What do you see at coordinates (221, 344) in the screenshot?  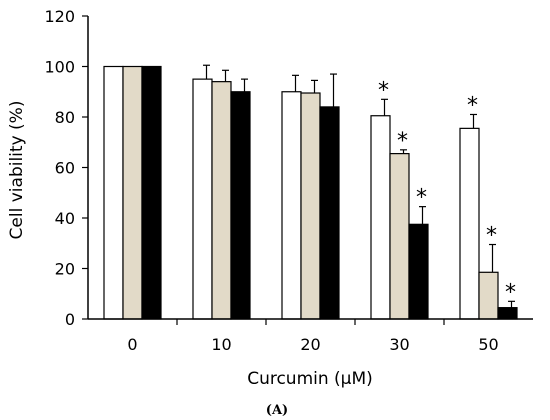 I see `x-tick-label: 10` at bounding box center [221, 344].